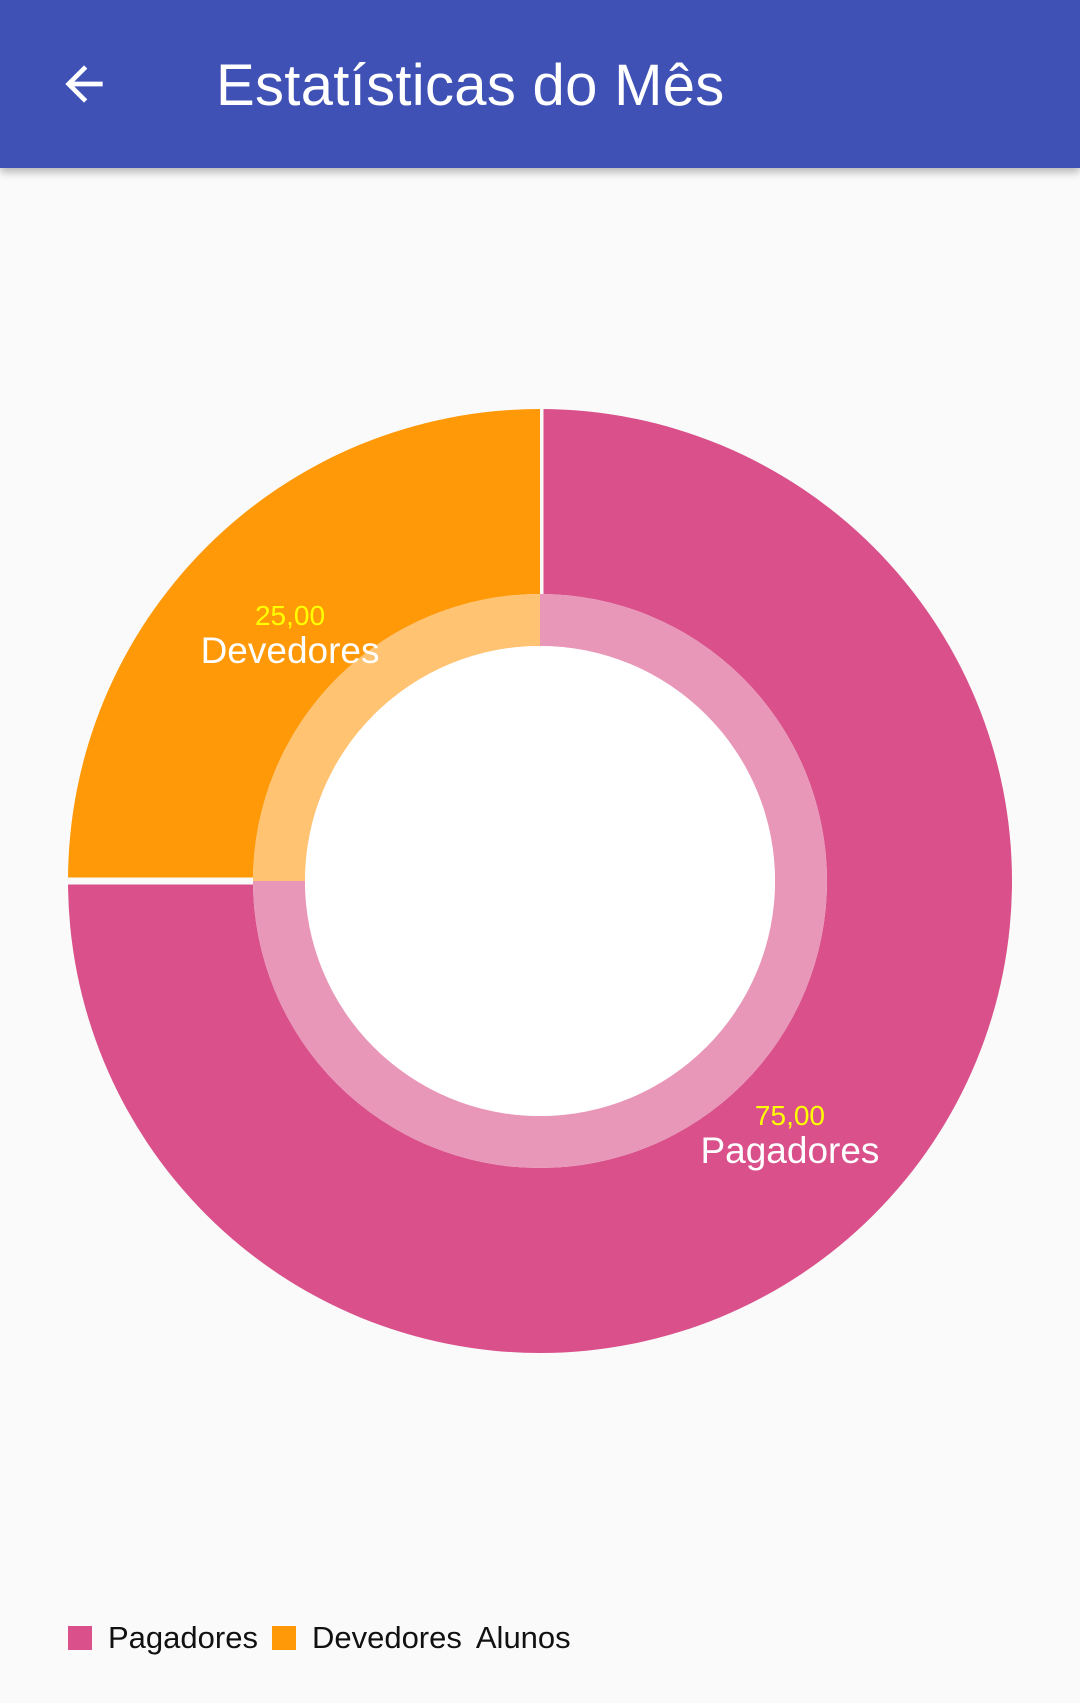 The height and width of the screenshot is (1703, 1080). Describe the element at coordinates (386, 1637) in the screenshot. I see `legend-label-devedores: Devedores` at that location.